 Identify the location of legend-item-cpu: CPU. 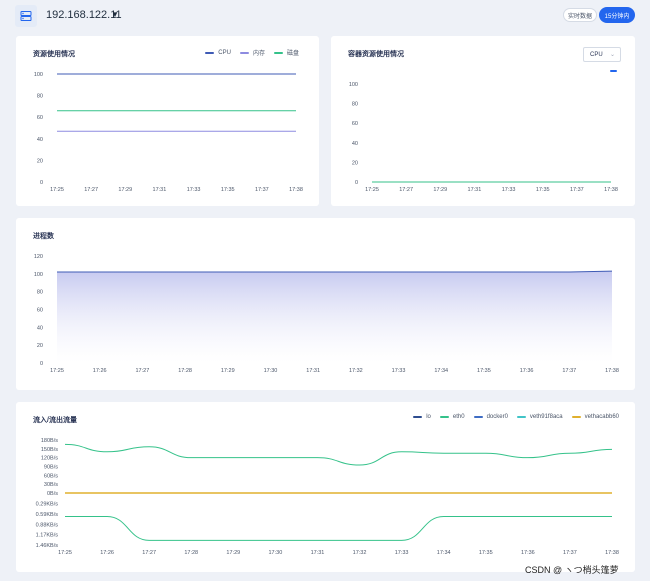
(218, 53).